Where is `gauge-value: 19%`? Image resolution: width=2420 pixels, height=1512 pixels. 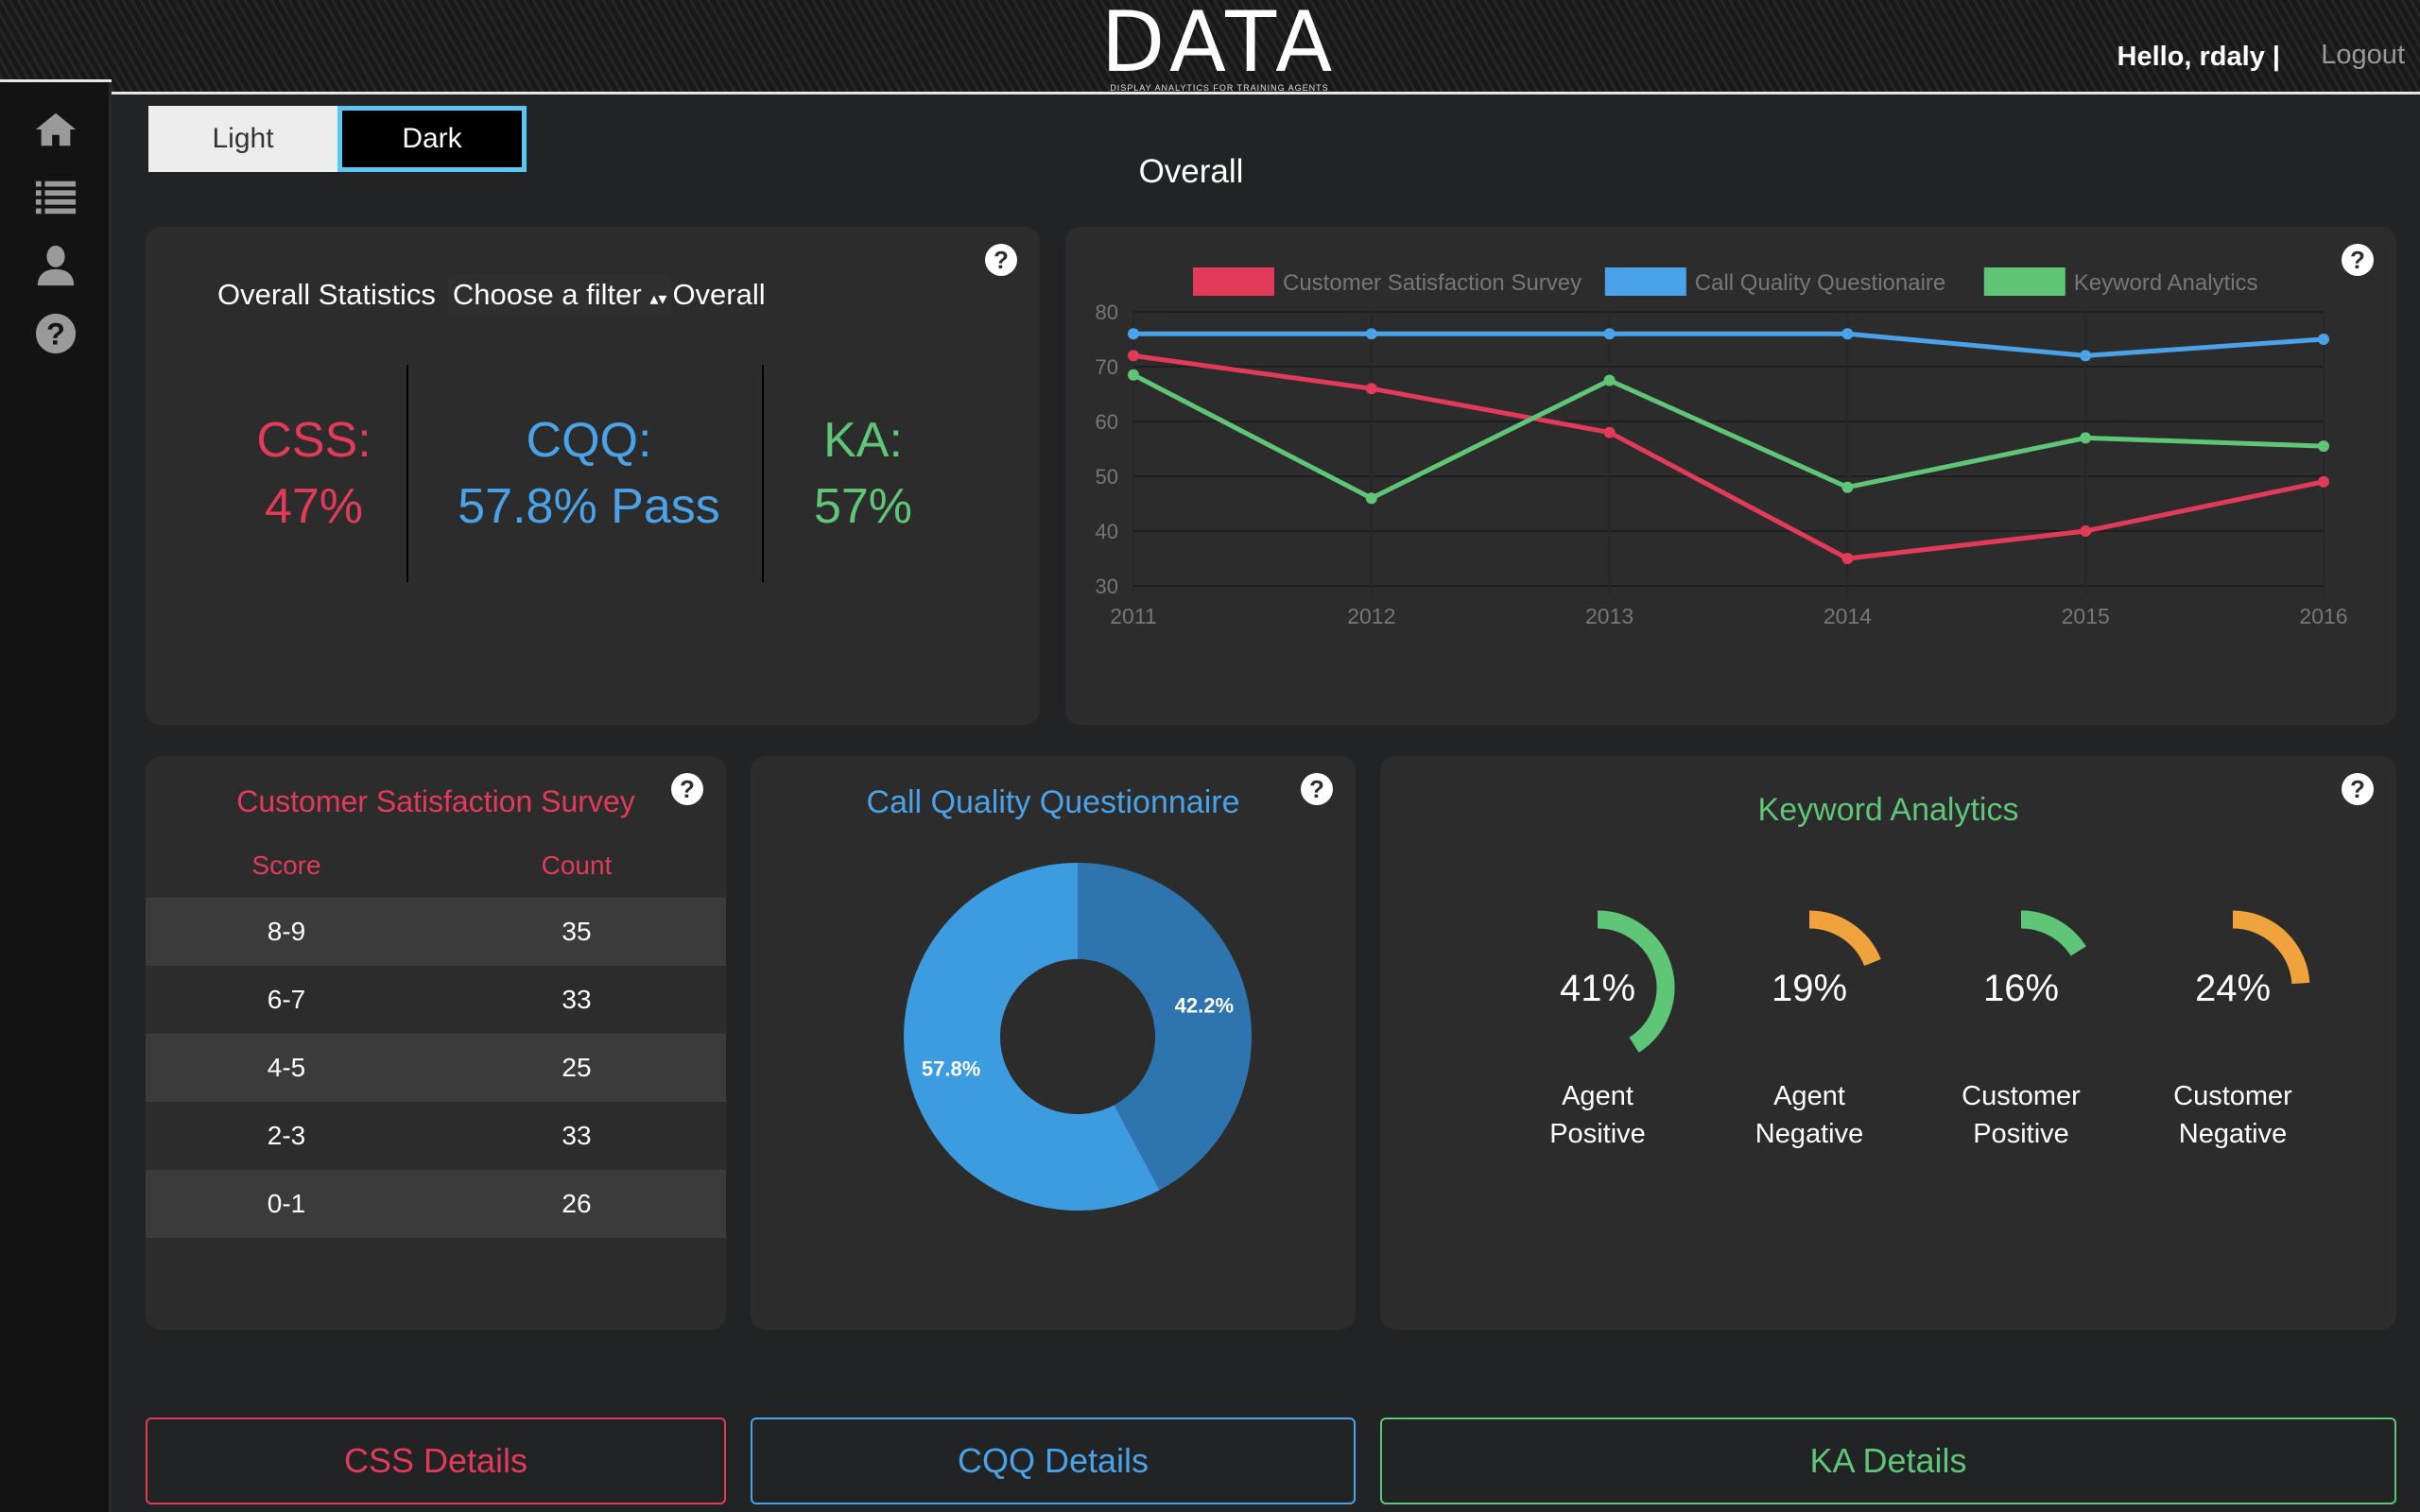 gauge-value: 19% is located at coordinates (1809, 988).